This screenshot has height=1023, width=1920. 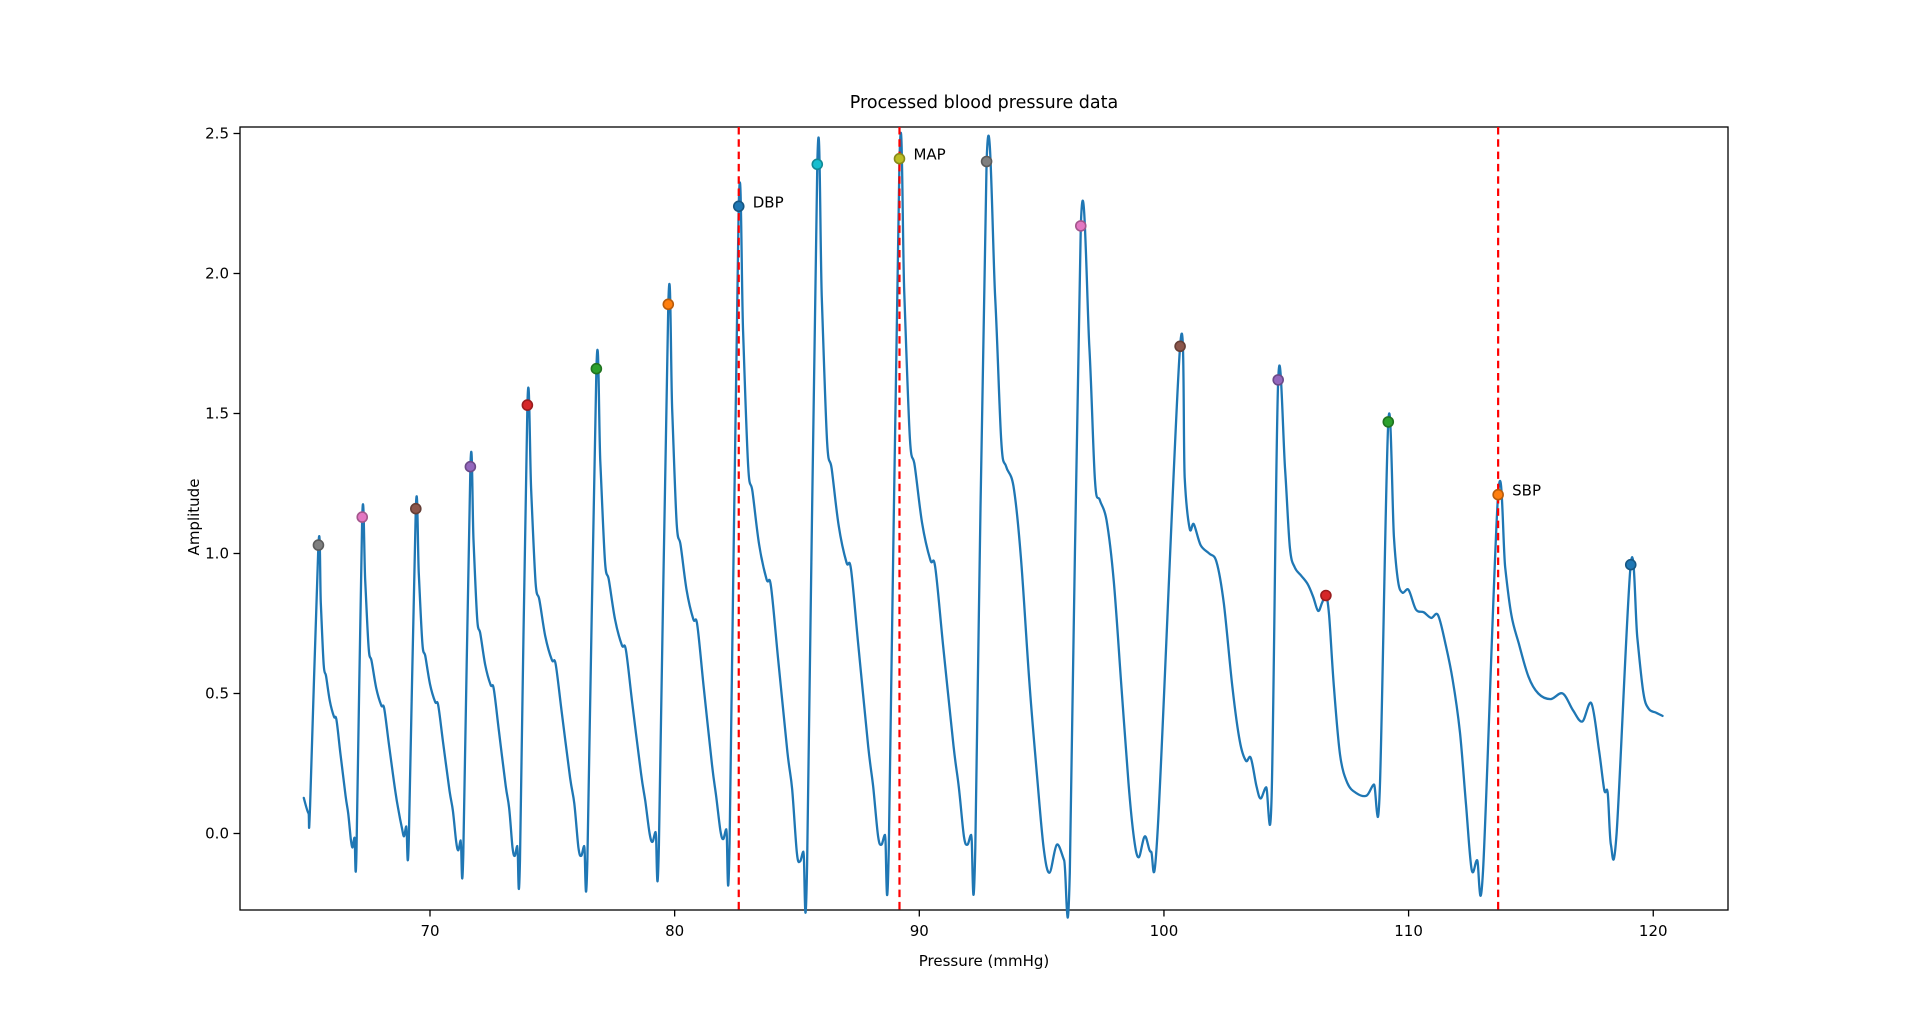 What do you see at coordinates (674, 931) in the screenshot?
I see `x-tick-label: 80` at bounding box center [674, 931].